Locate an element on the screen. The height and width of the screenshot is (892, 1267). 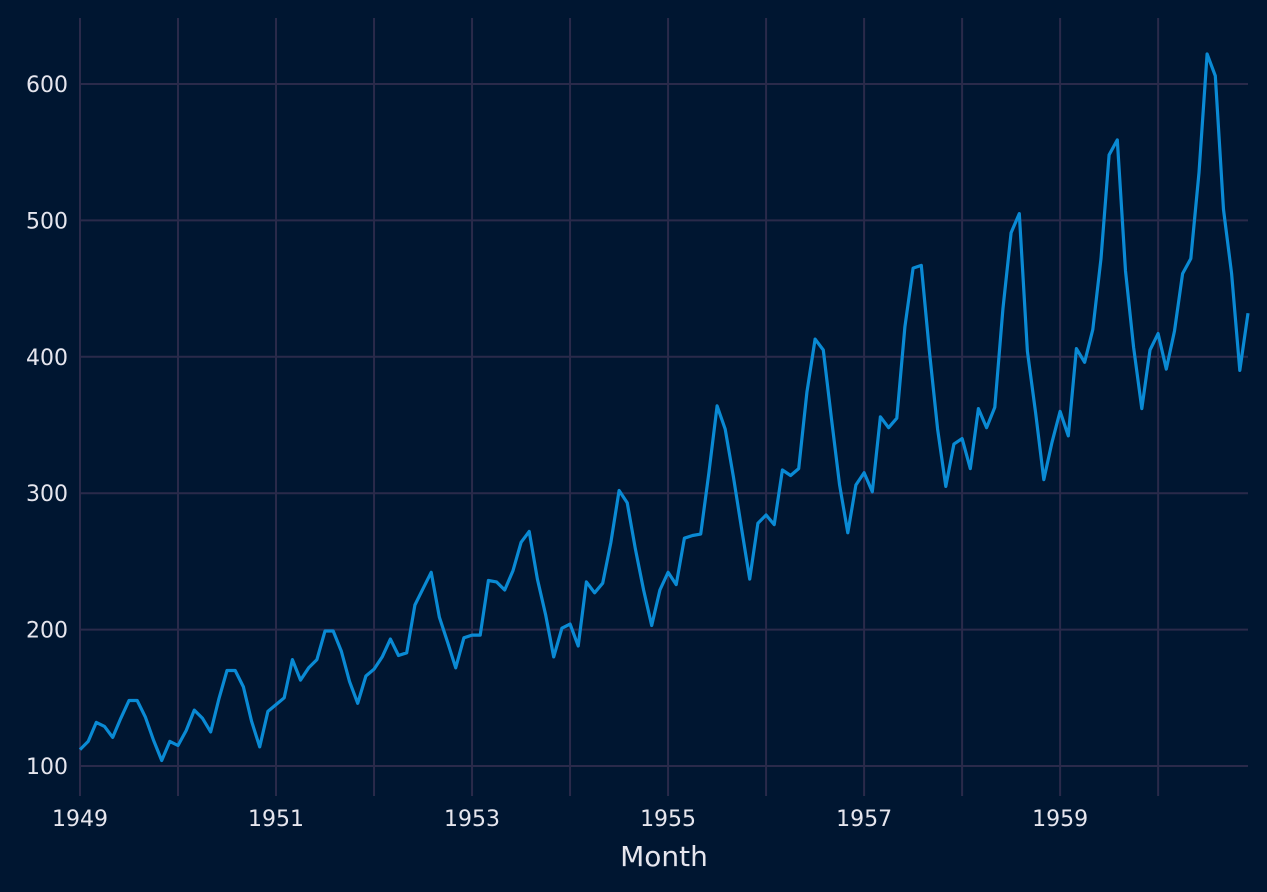
x-tick-label: 1951 is located at coordinates (276, 819).